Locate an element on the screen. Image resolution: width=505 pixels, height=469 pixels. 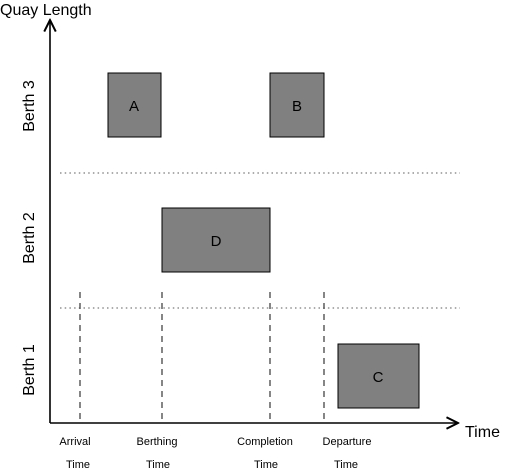
completion-label-time: Time is located at coordinates (266, 464).